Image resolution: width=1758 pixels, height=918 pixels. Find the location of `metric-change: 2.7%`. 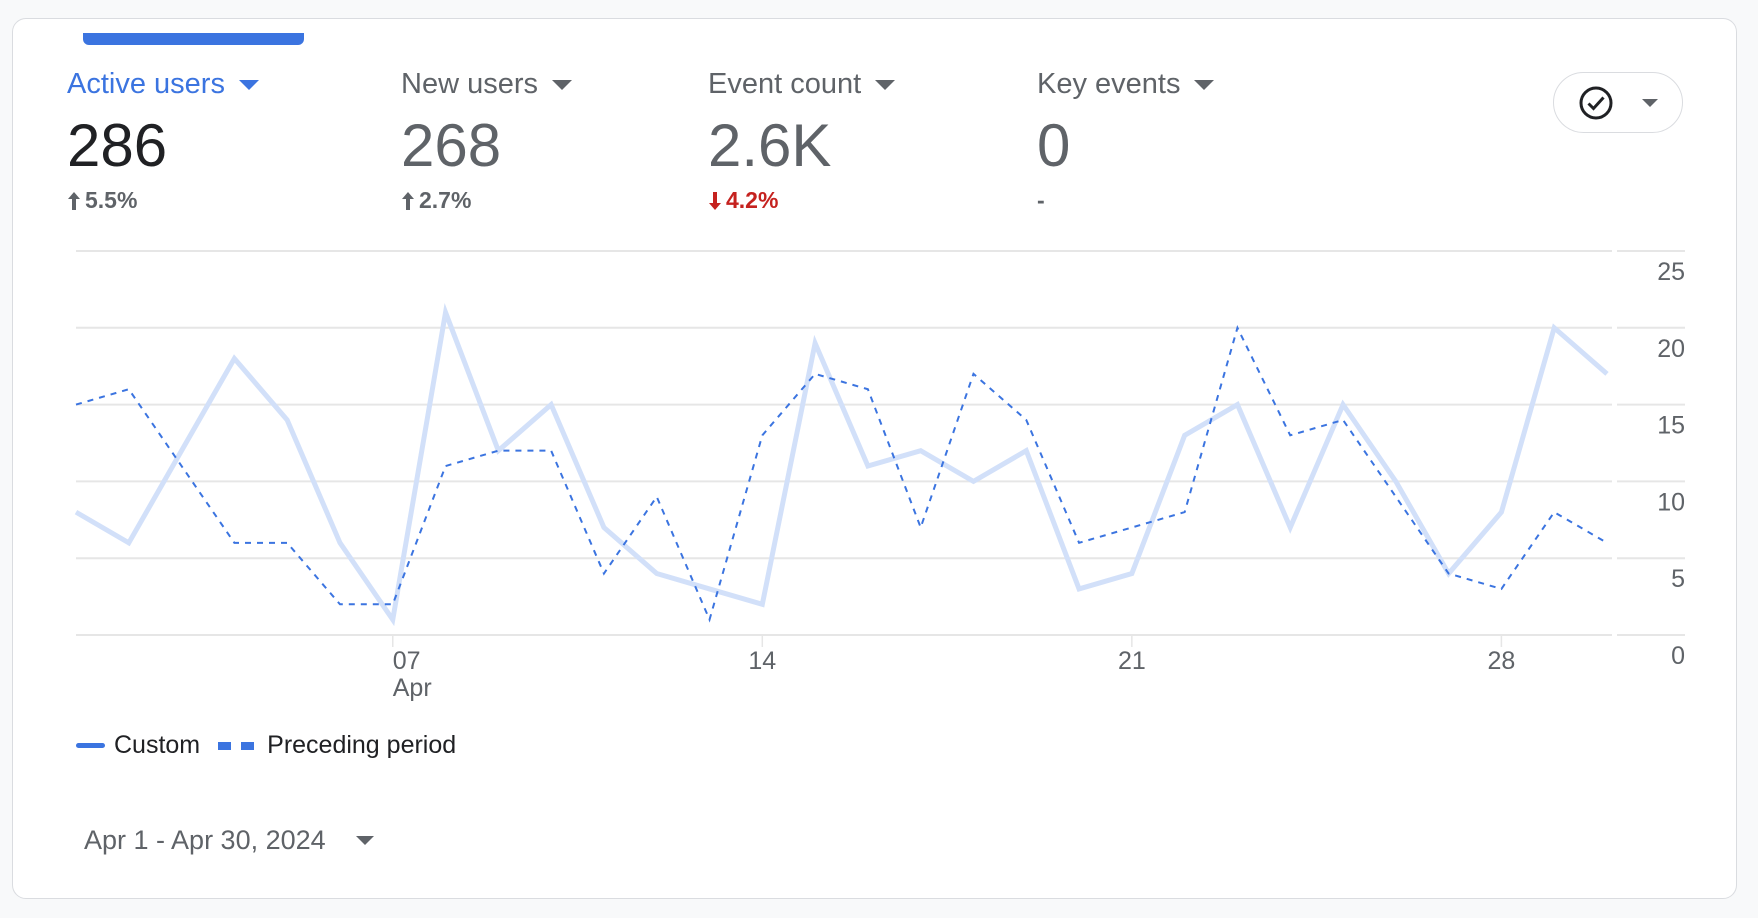

metric-change: 2.7% is located at coordinates (486, 200).